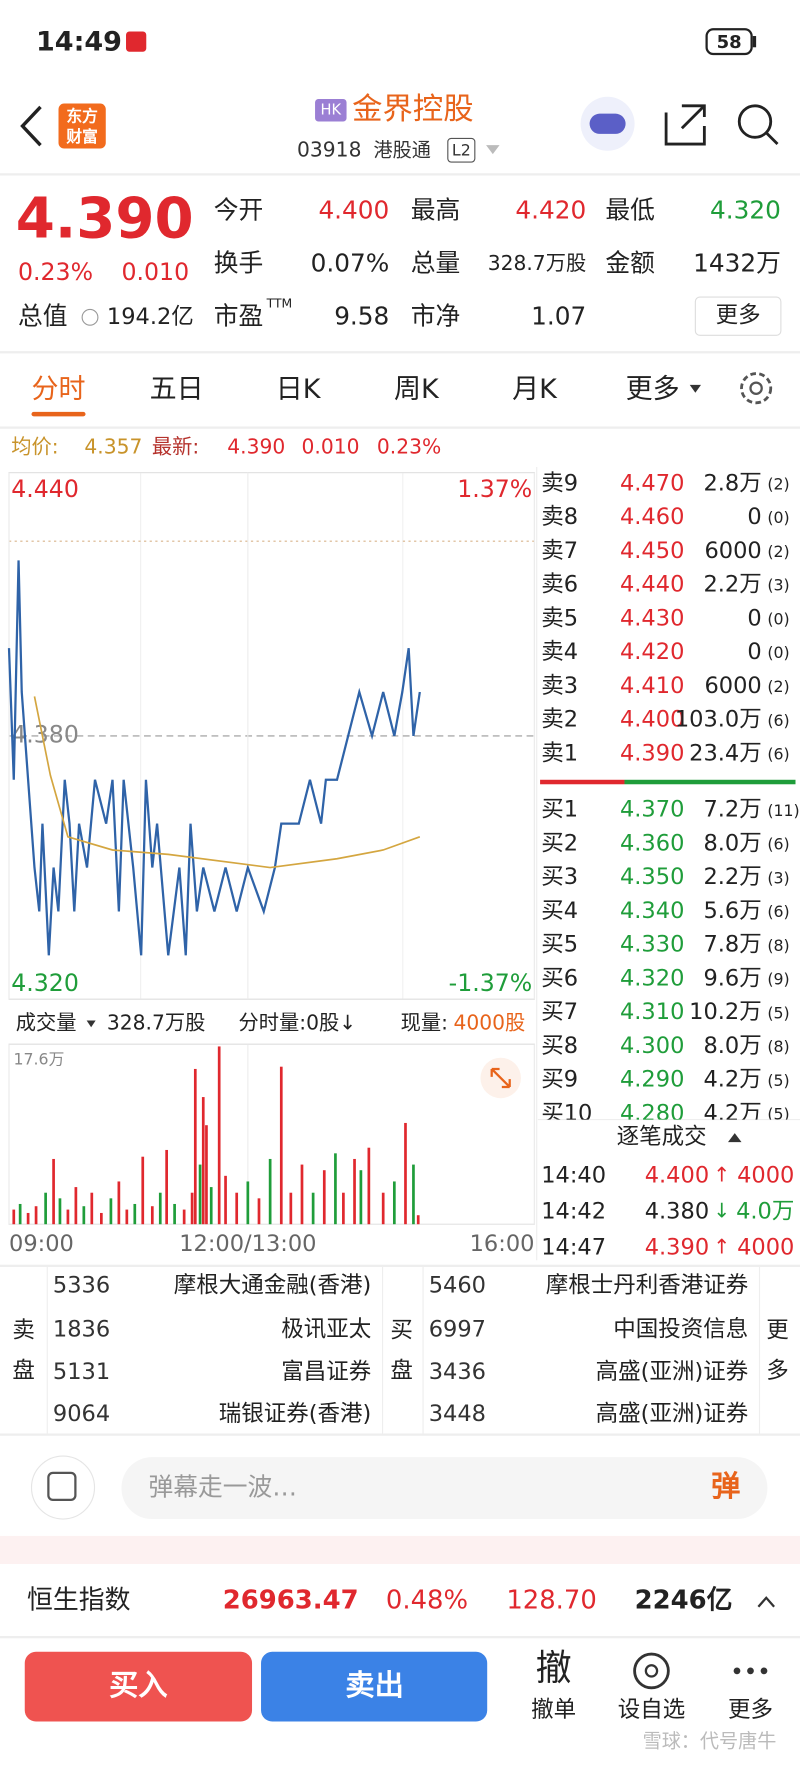  Describe the element at coordinates (732, 686) in the screenshot. I see `book-volume: 6000` at that location.